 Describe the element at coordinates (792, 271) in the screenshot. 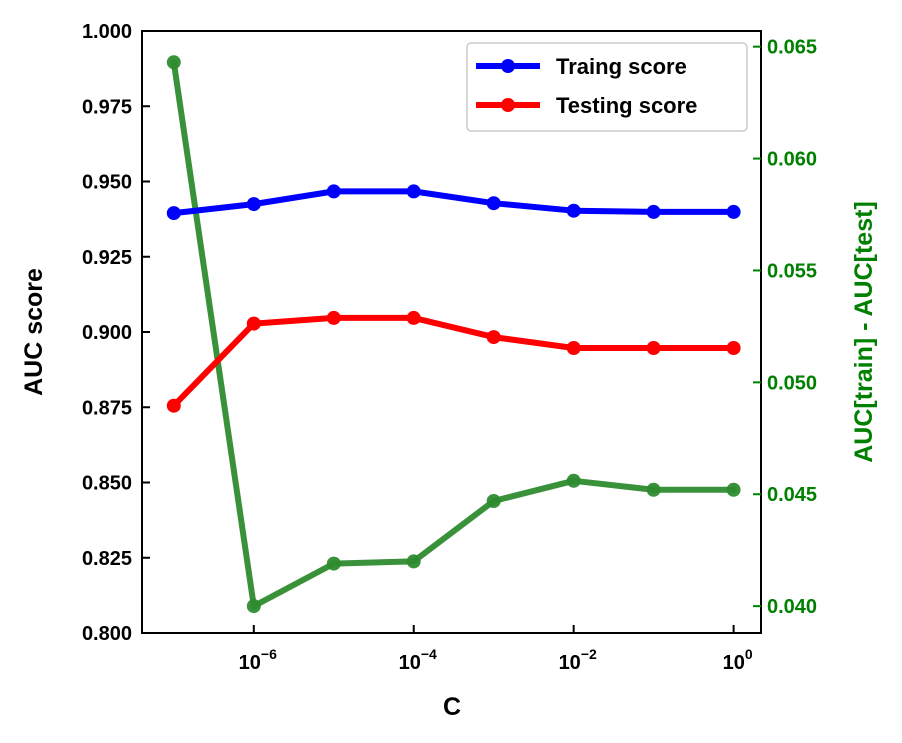

I see `y2-tick-label: 0.055` at that location.